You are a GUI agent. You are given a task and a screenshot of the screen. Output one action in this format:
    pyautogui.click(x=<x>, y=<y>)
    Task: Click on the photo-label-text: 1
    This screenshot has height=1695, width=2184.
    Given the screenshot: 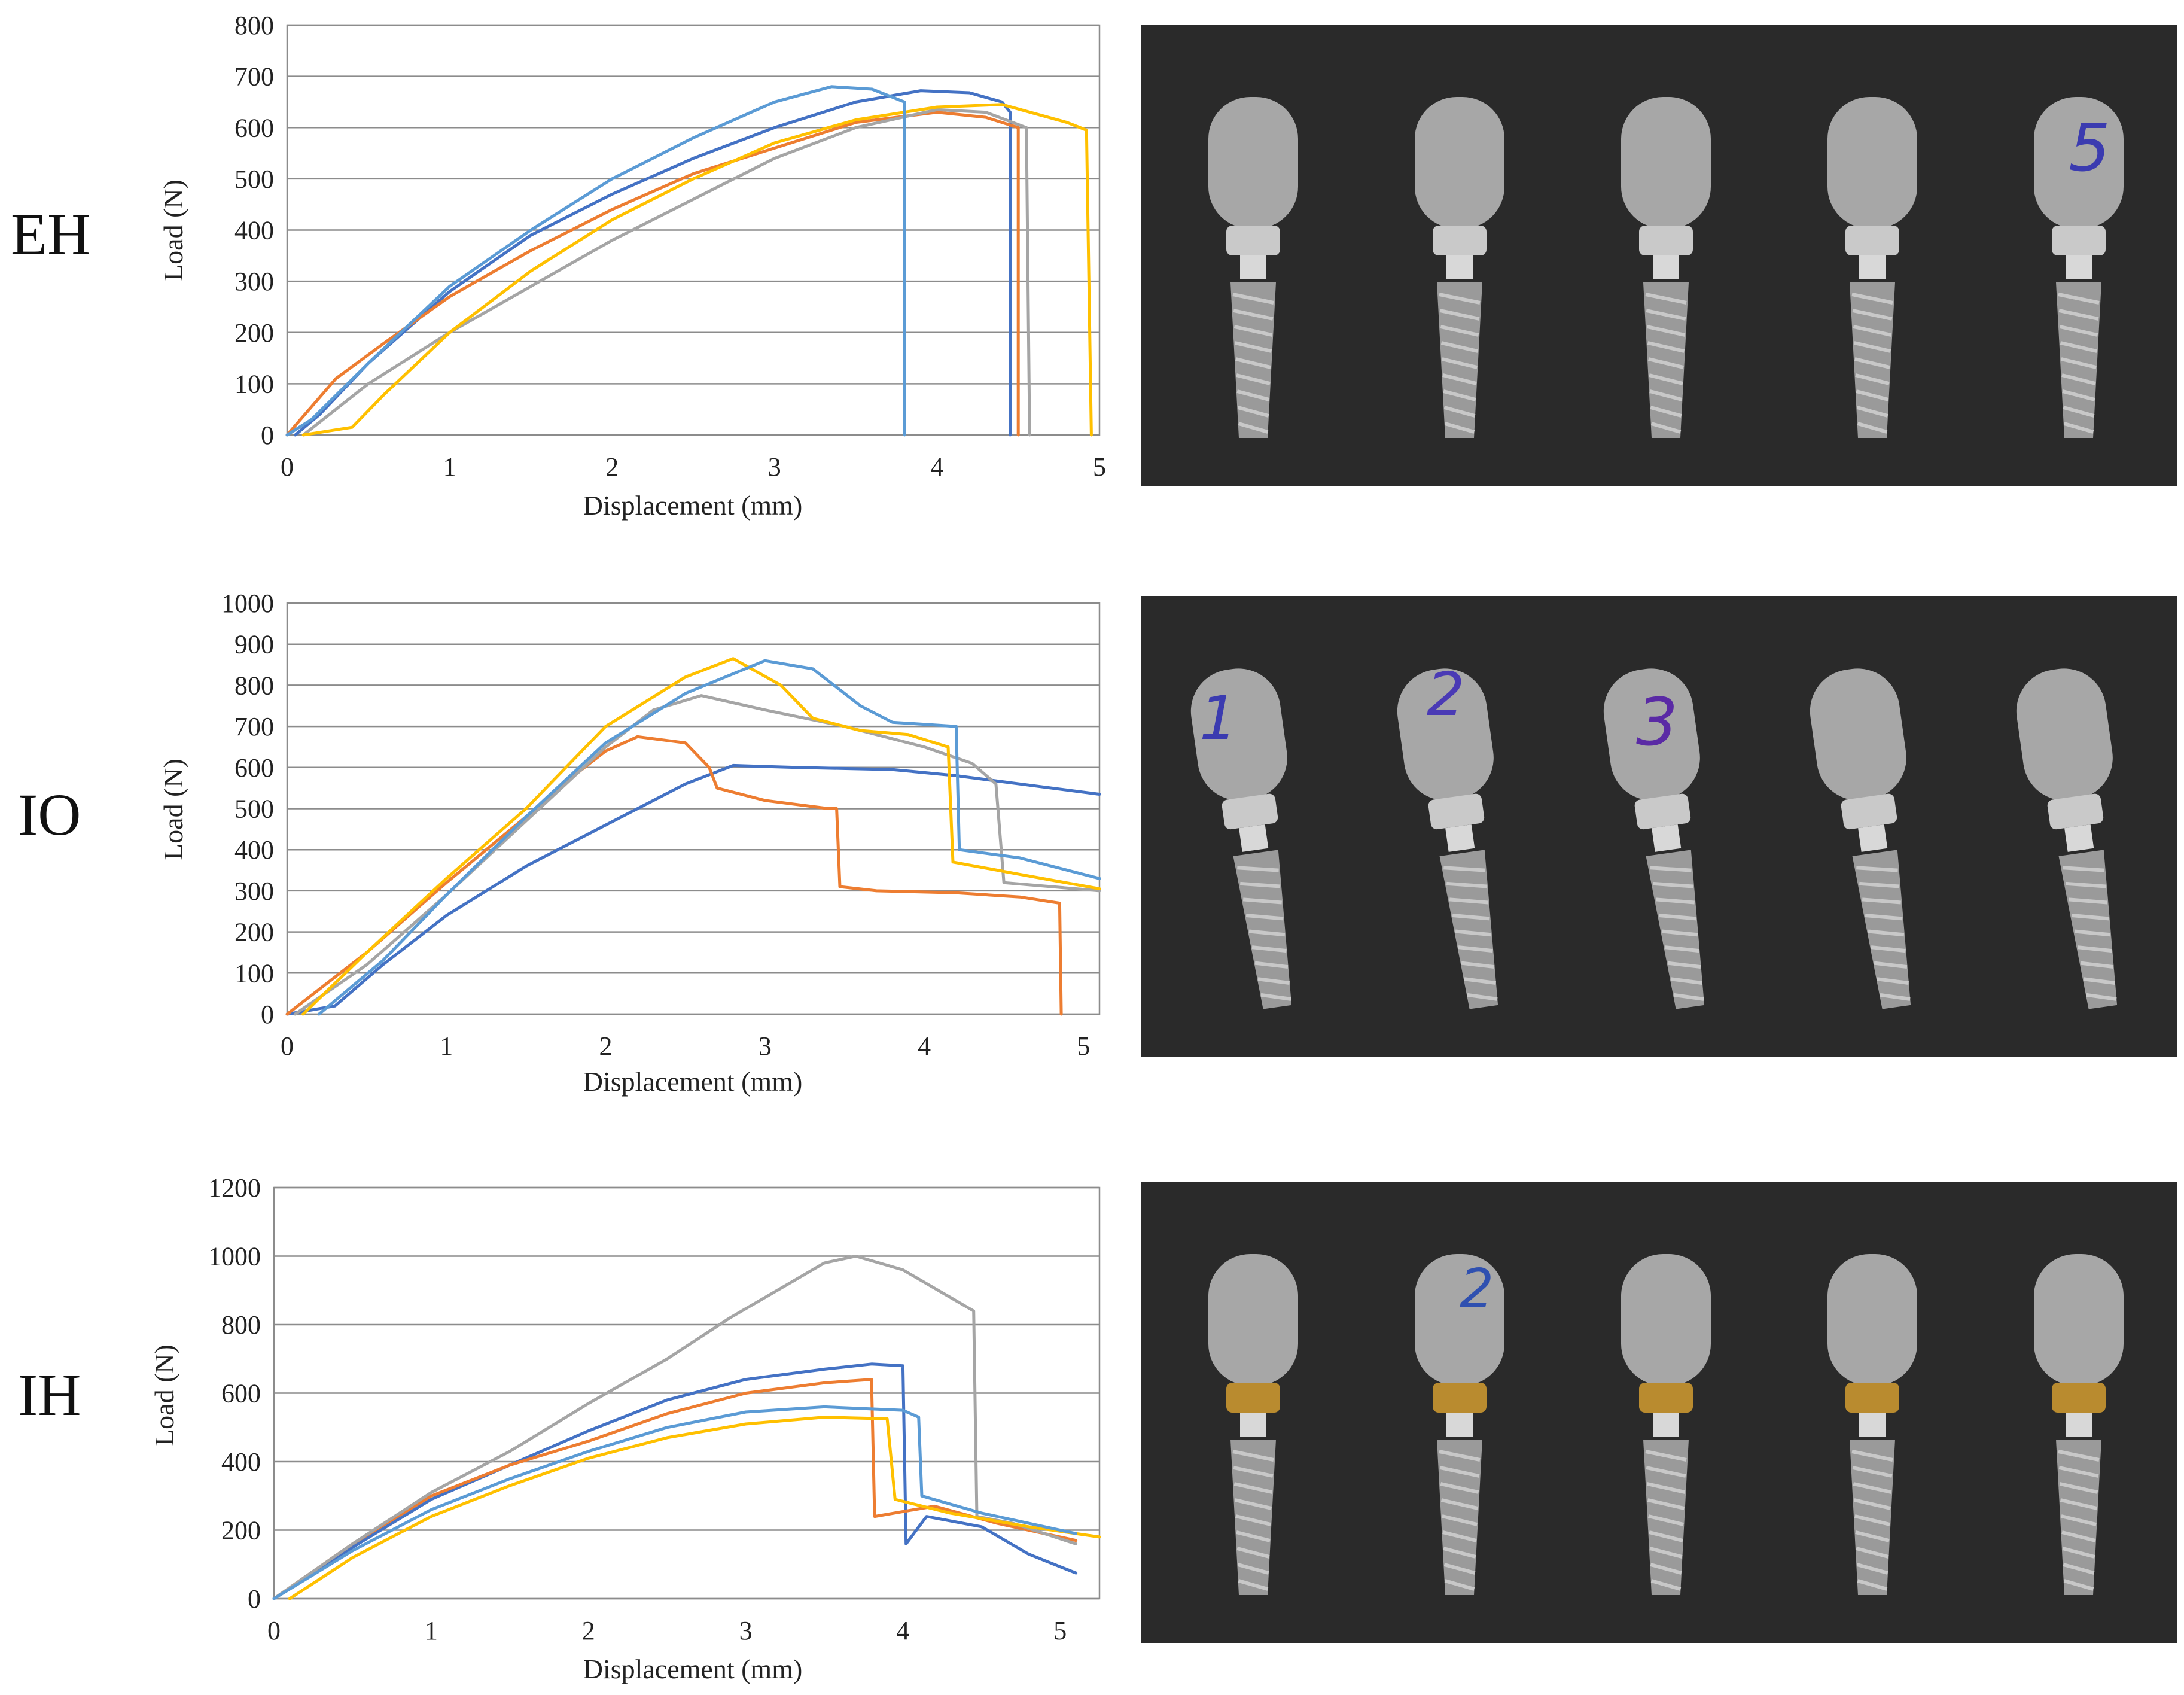 What is the action you would take?
    pyautogui.click(x=1218, y=718)
    